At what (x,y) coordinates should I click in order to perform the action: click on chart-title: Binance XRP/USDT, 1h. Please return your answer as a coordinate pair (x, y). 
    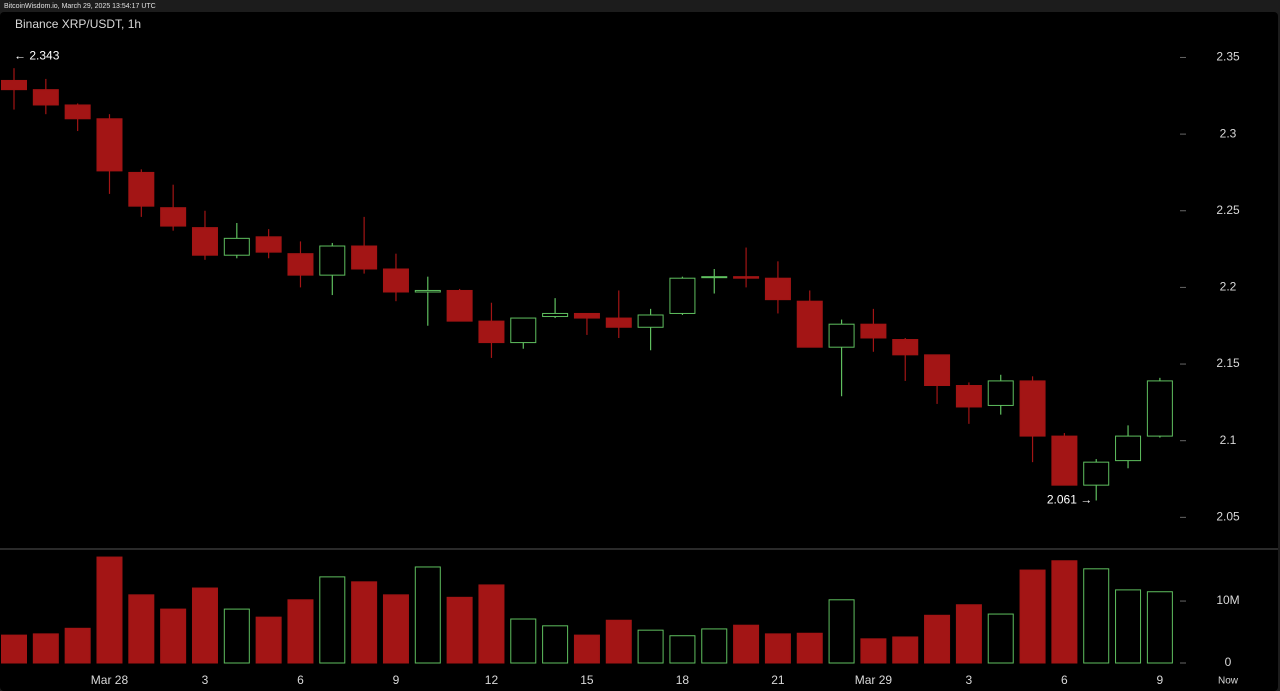
    Looking at the image, I should click on (78, 24).